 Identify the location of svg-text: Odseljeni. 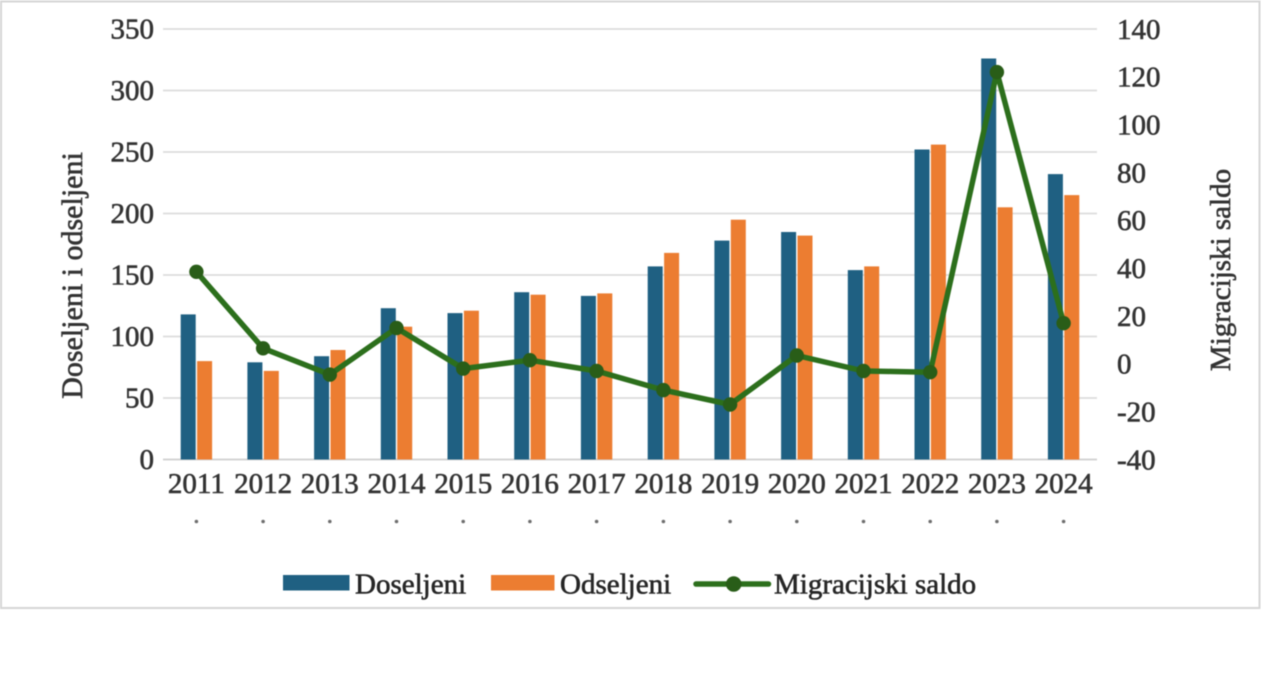
(615, 585).